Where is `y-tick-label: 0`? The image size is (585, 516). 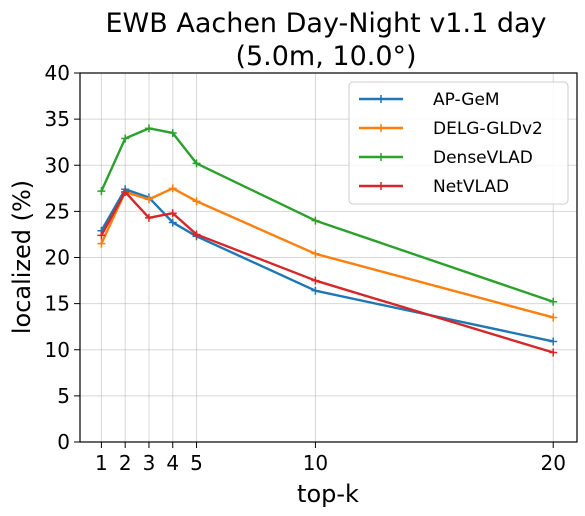 y-tick-label: 0 is located at coordinates (63, 442).